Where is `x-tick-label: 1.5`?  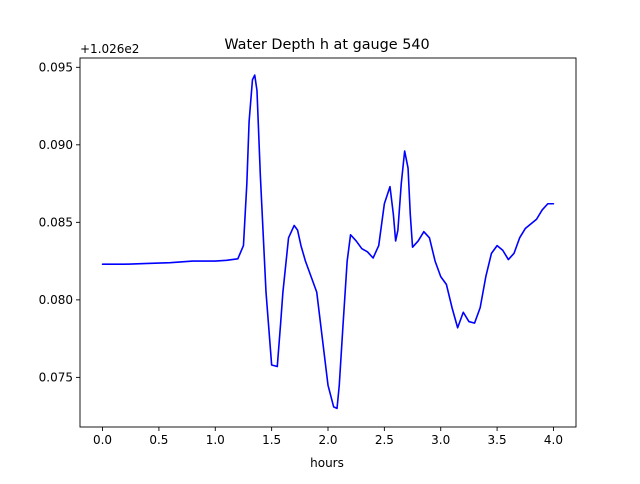
x-tick-label: 1.5 is located at coordinates (271, 440).